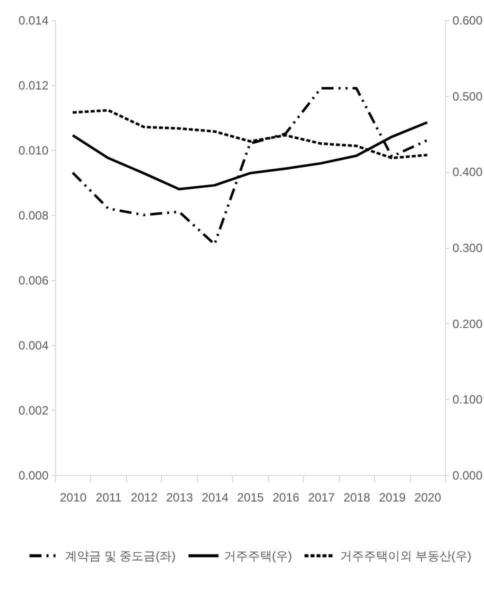 This screenshot has width=484, height=603. I want to click on y-tick-label: 0.000, so click(33, 475).